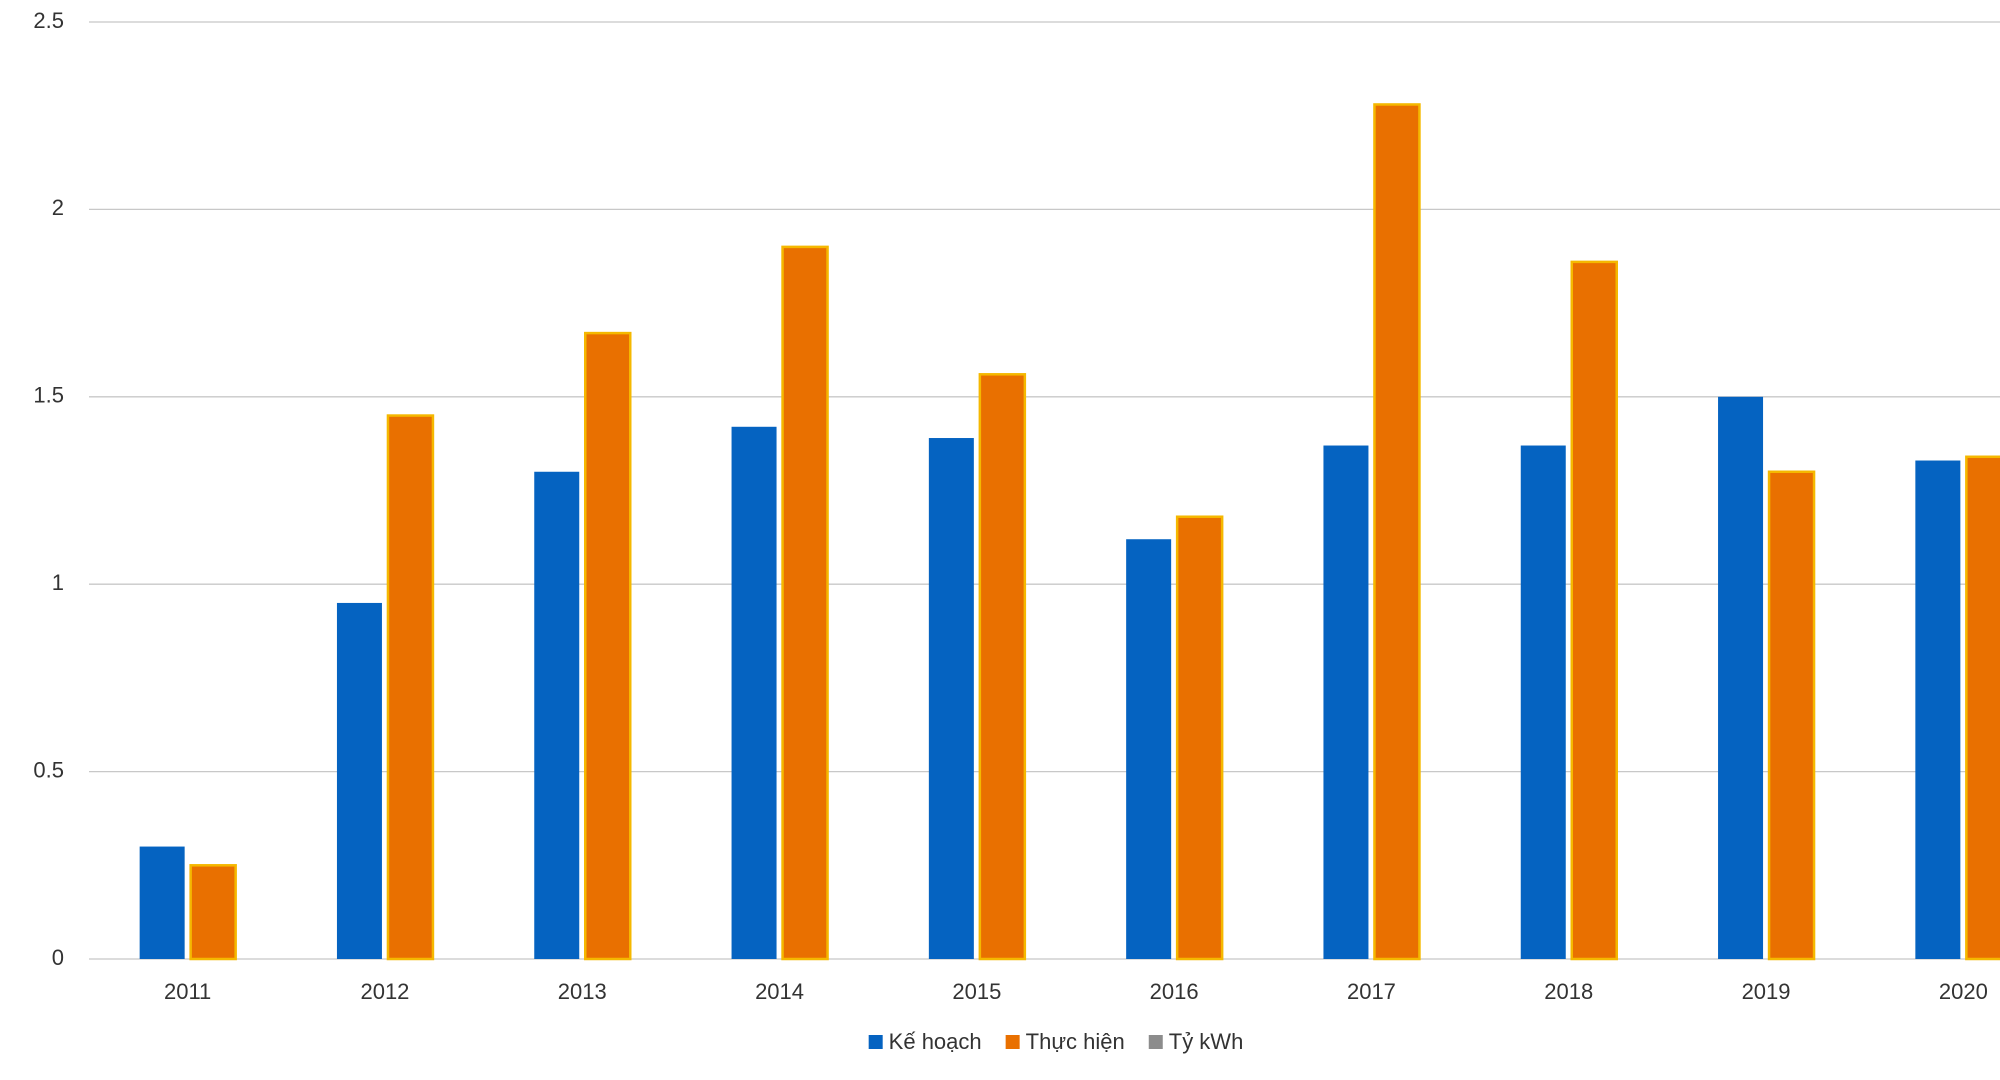 This screenshot has width=2000, height=1080. I want to click on x-tick-label: 2017, so click(1371, 991).